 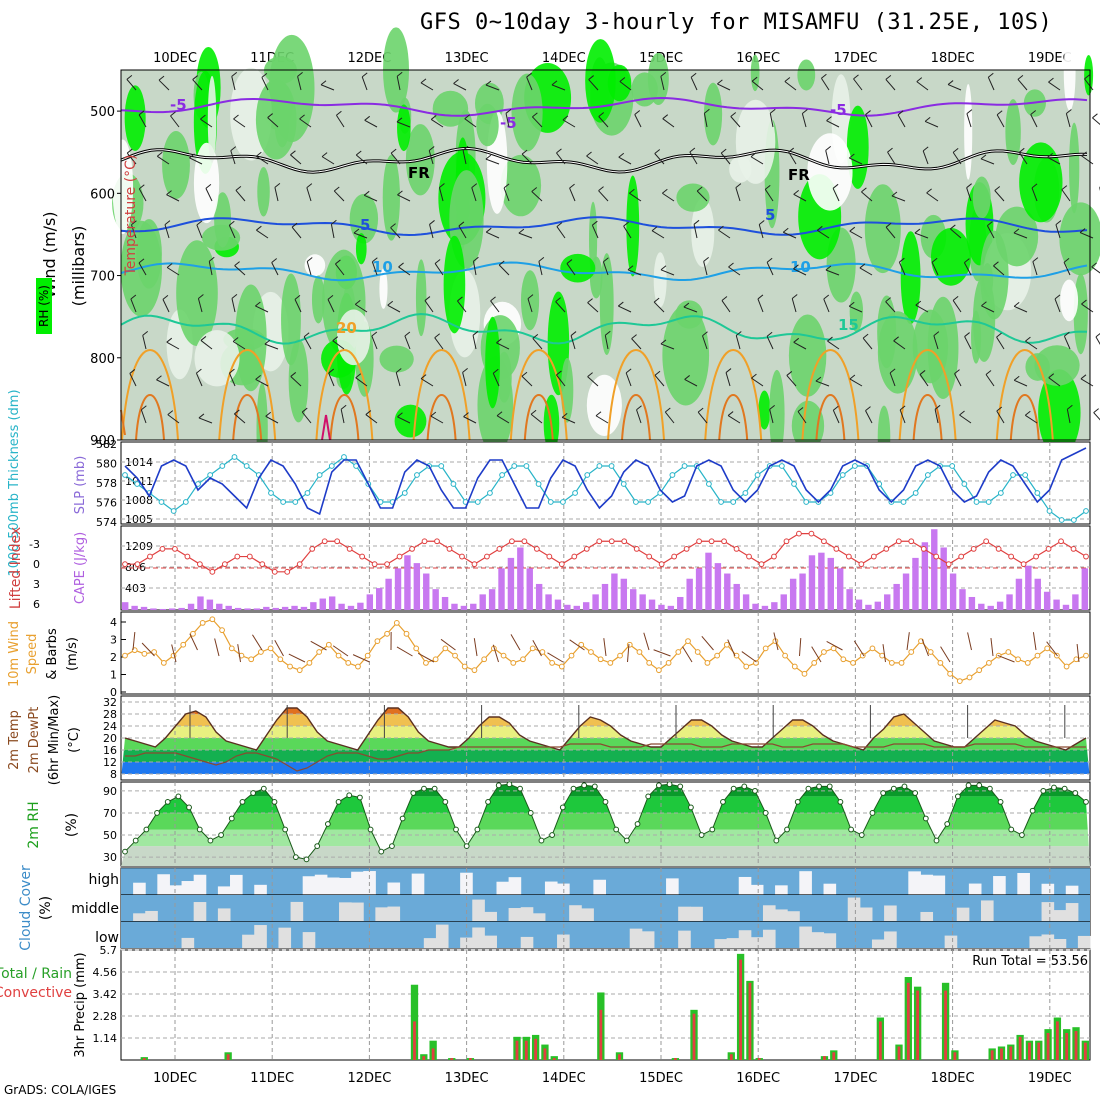 What do you see at coordinates (44, 306) in the screenshot?
I see `rh-legend-swatch` at bounding box center [44, 306].